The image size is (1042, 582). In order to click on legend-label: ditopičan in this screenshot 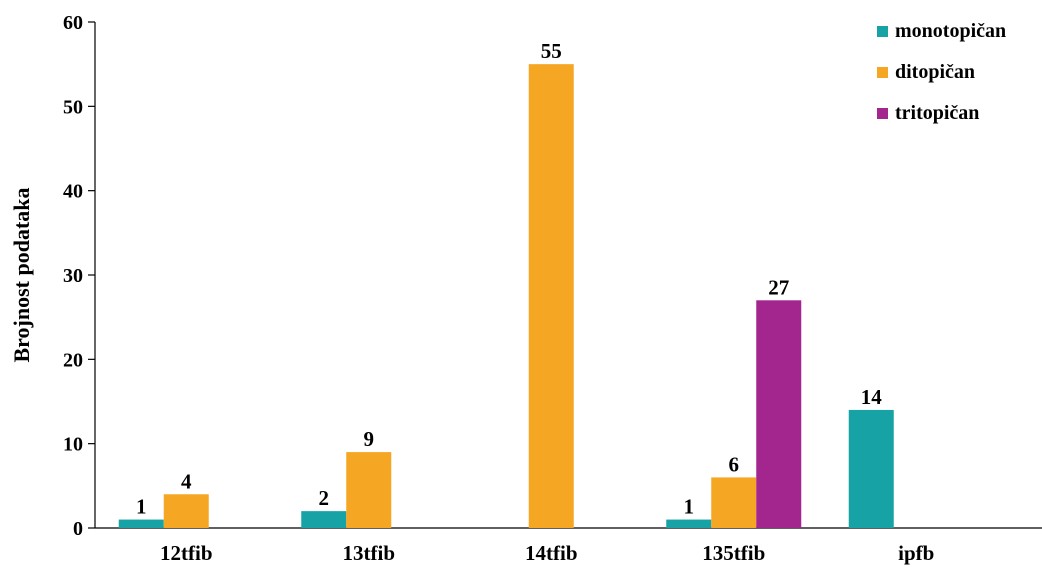, I will do `click(935, 72)`.